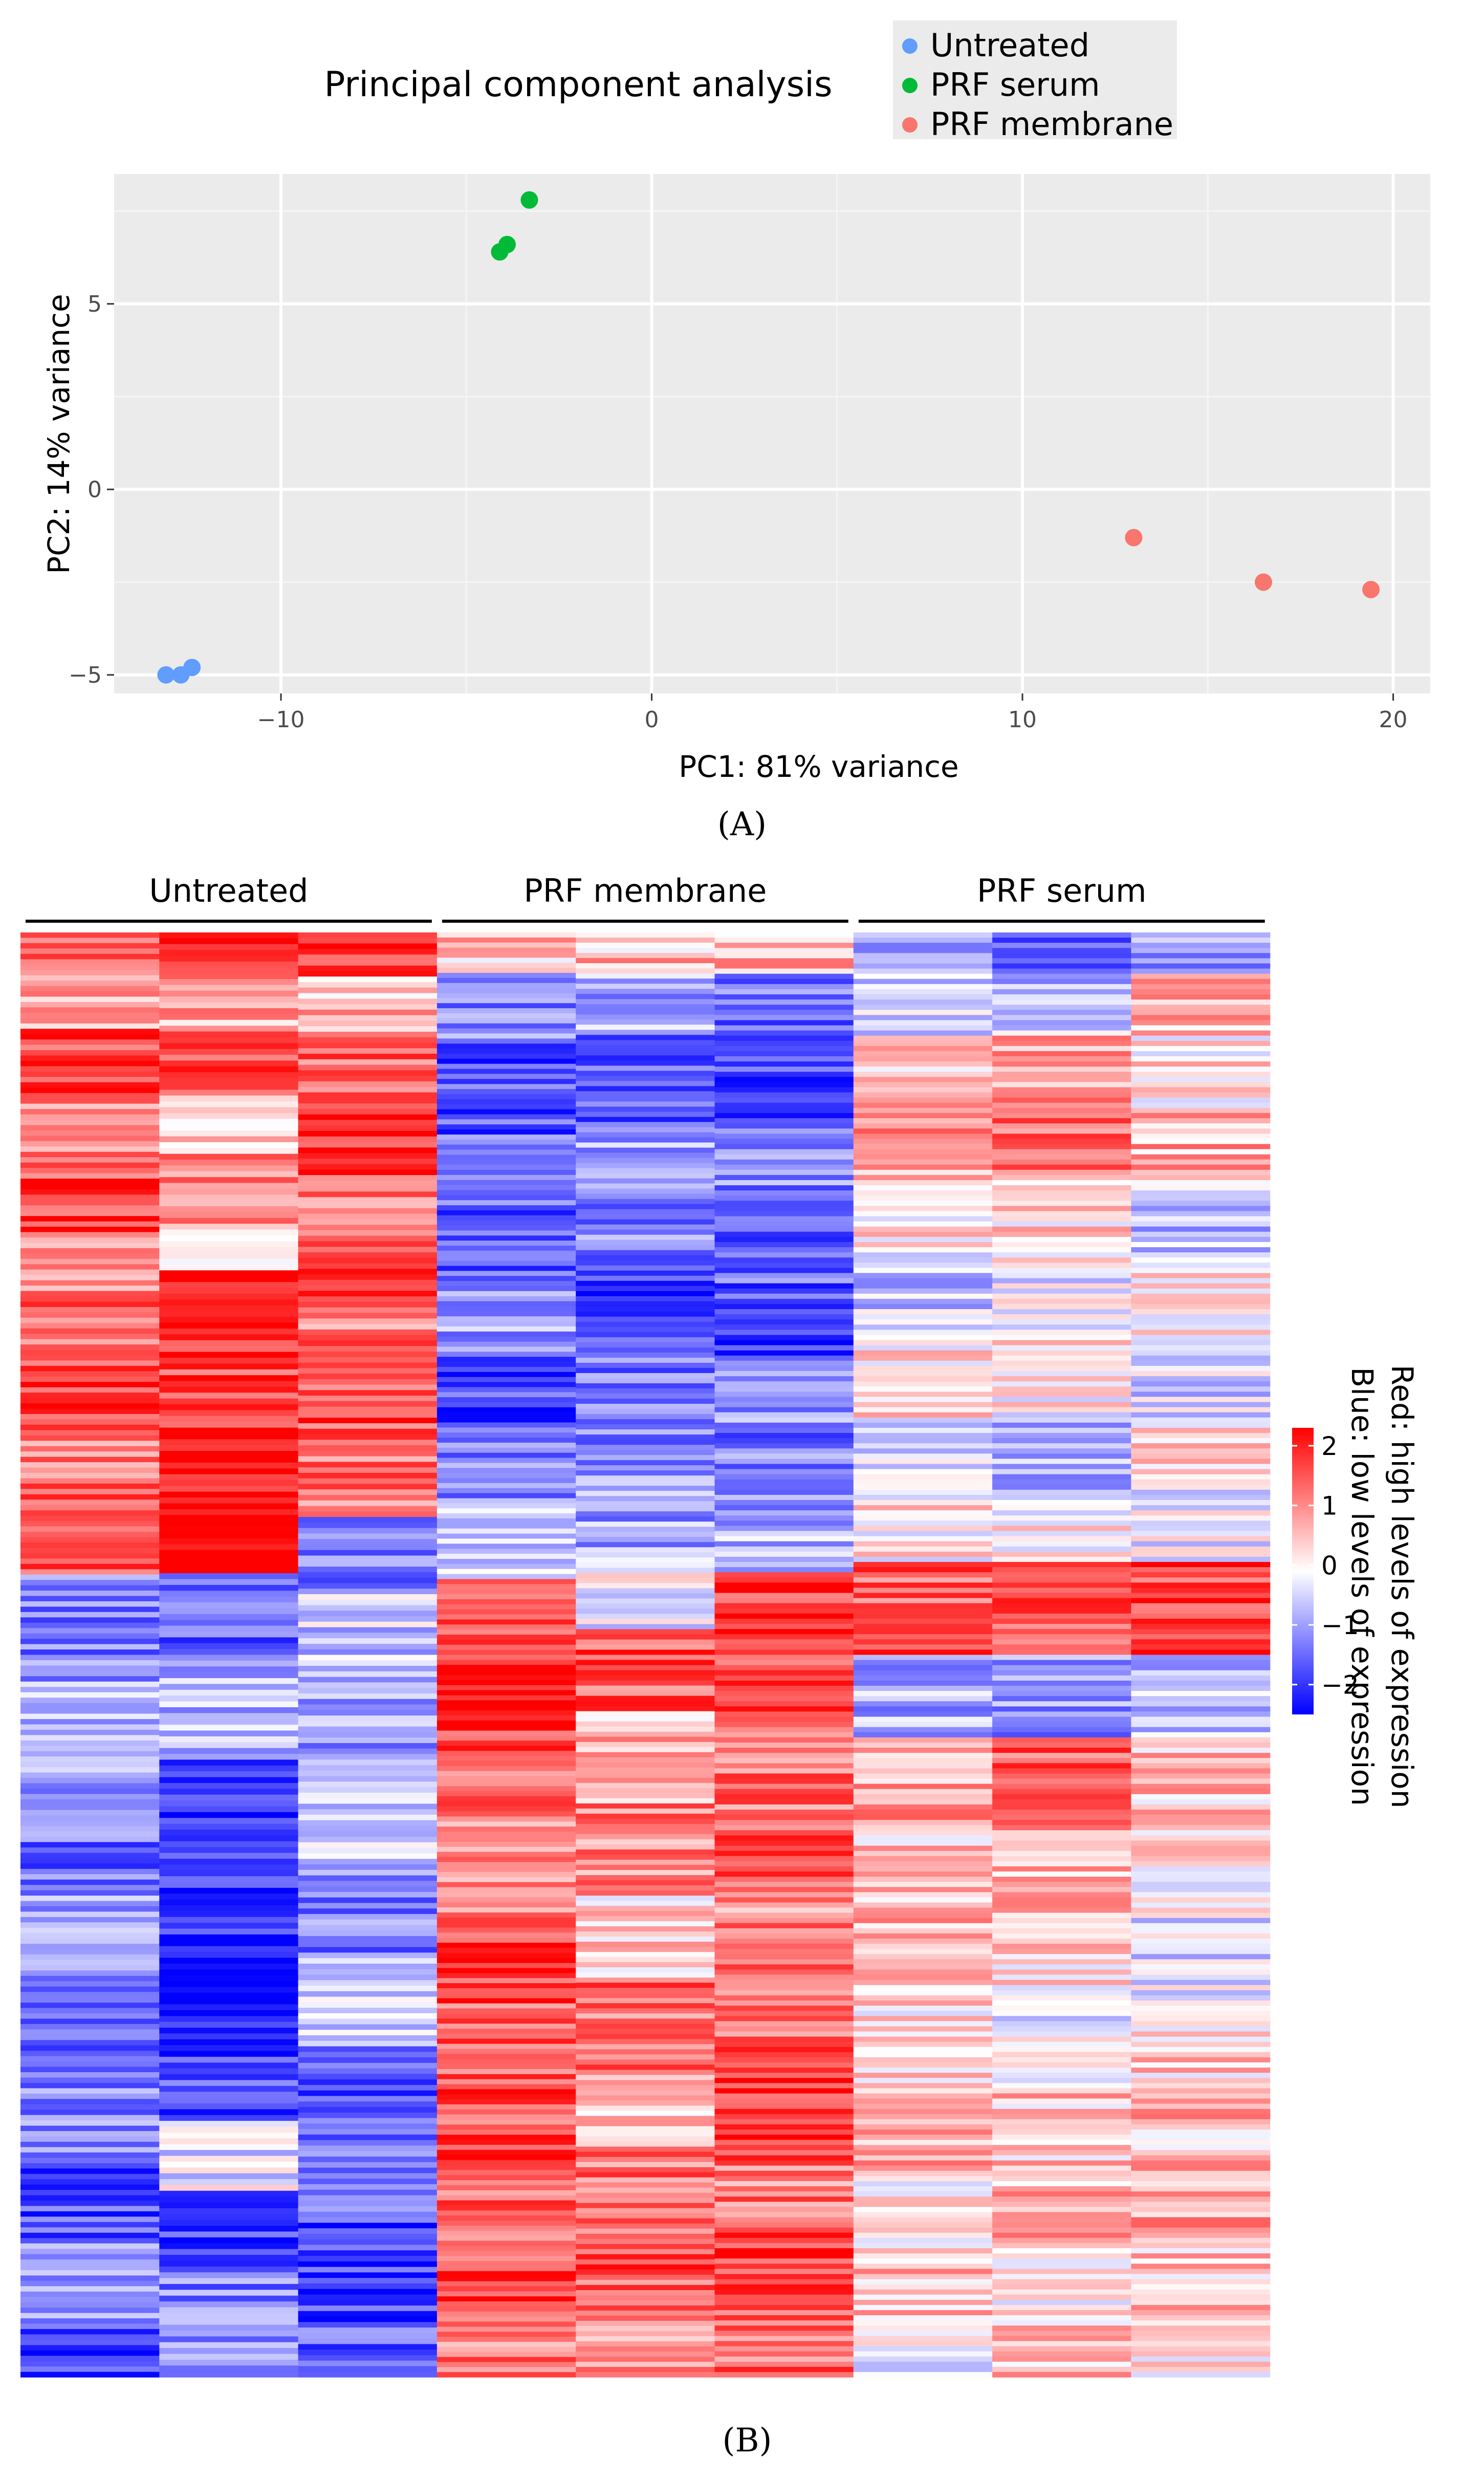  What do you see at coordinates (529, 200) in the screenshot?
I see `pca-point` at bounding box center [529, 200].